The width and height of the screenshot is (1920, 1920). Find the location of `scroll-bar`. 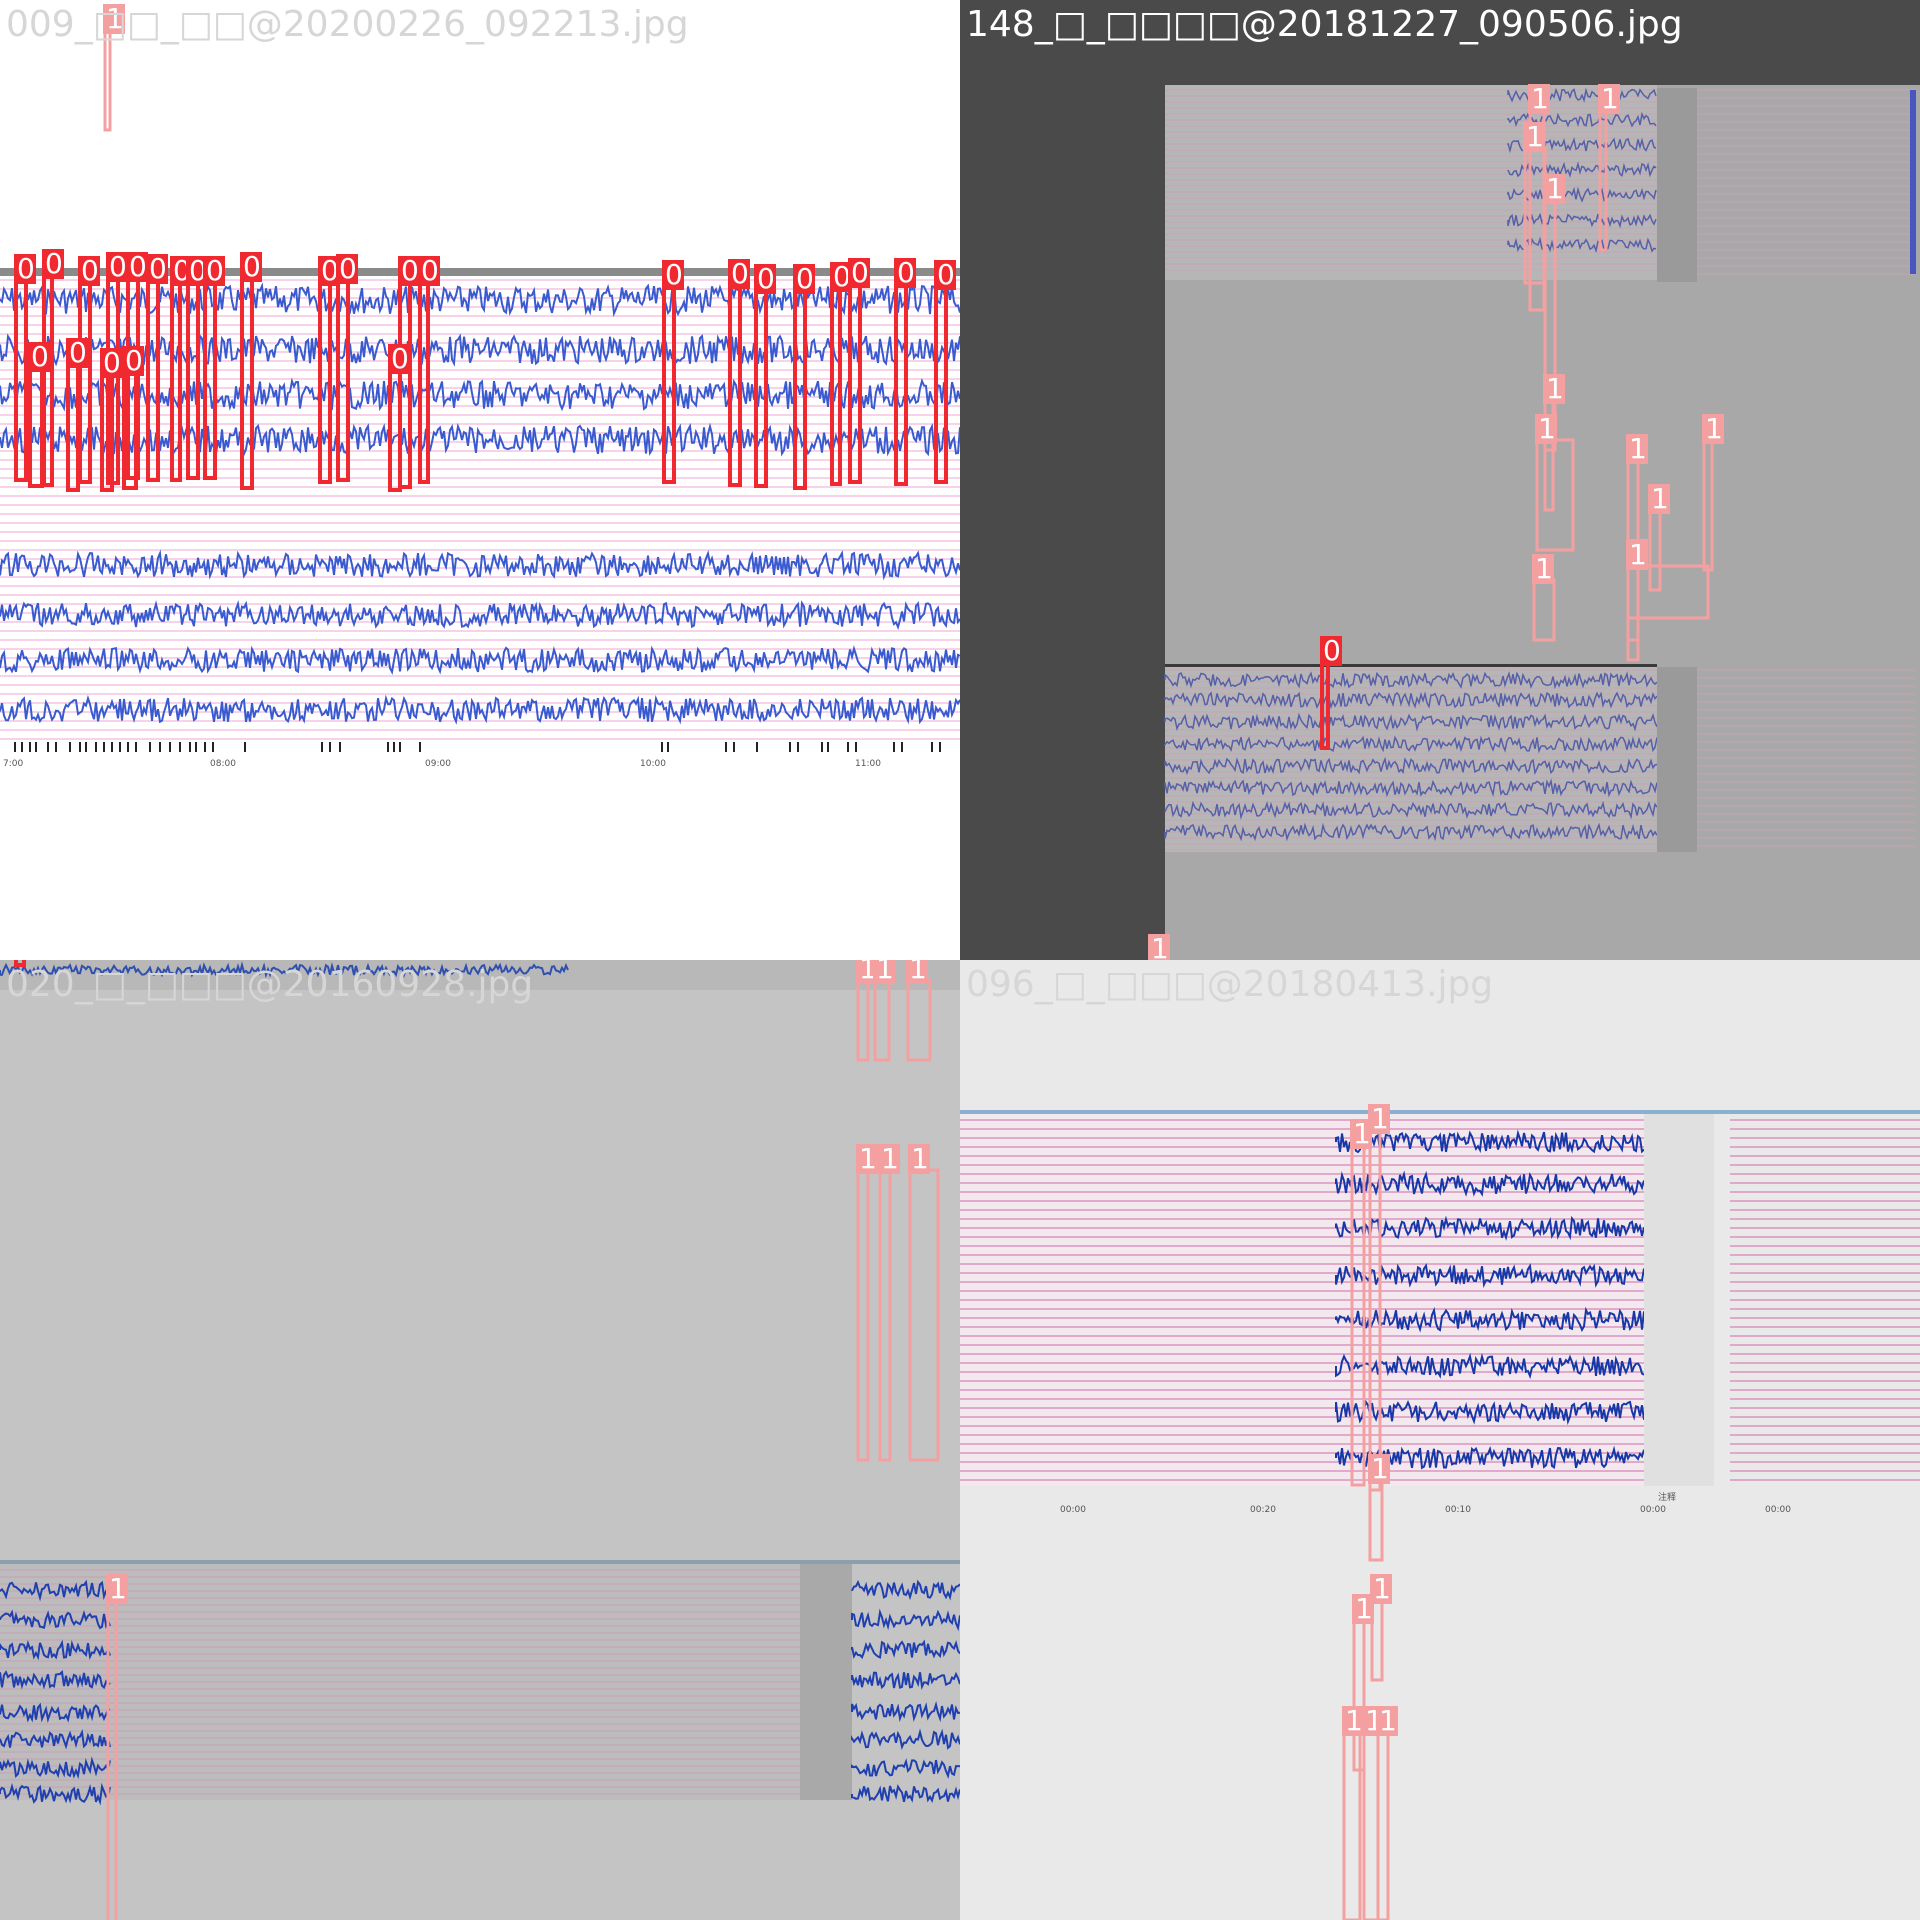

scroll-bar is located at coordinates (1411, 665).